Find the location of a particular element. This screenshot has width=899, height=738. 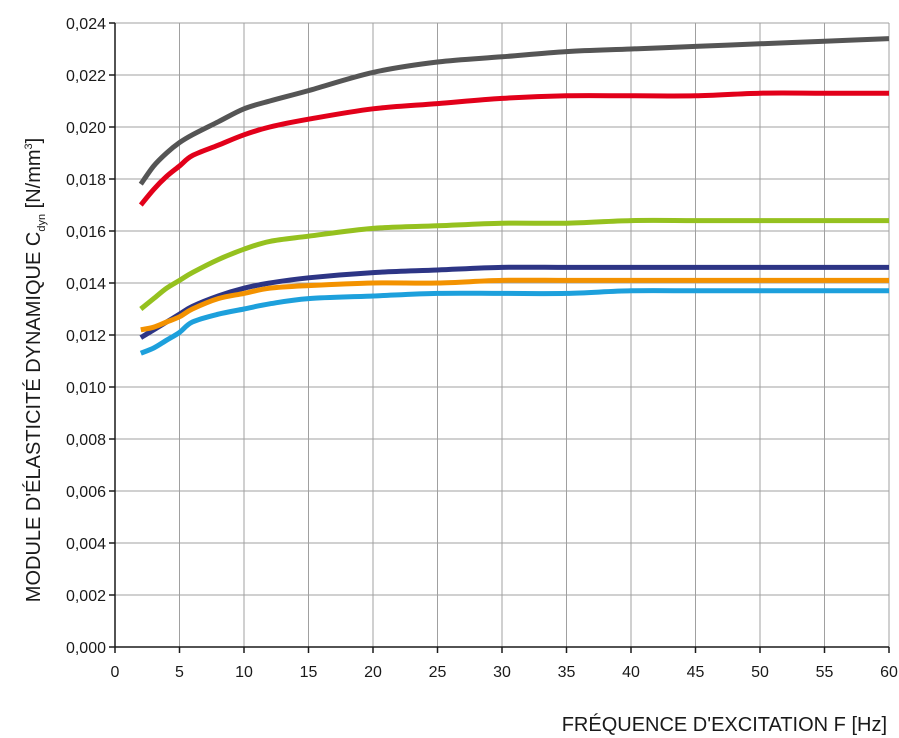

y-tick-label: 0,022 is located at coordinates (86, 76).